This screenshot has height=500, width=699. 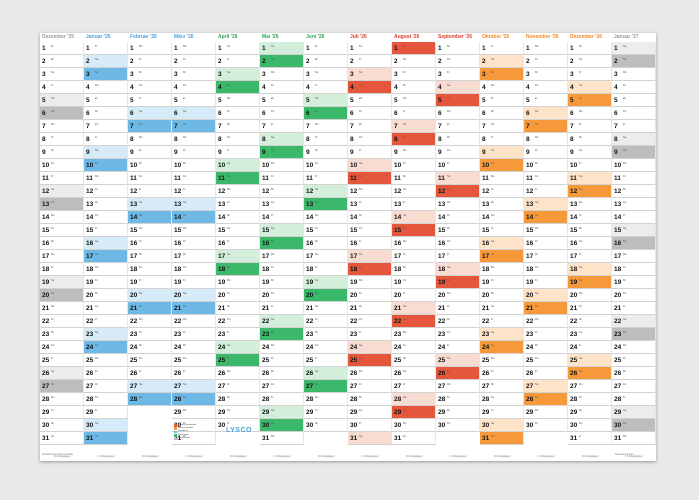 What do you see at coordinates (590, 100) in the screenshot?
I see `day-cell: 5 So` at bounding box center [590, 100].